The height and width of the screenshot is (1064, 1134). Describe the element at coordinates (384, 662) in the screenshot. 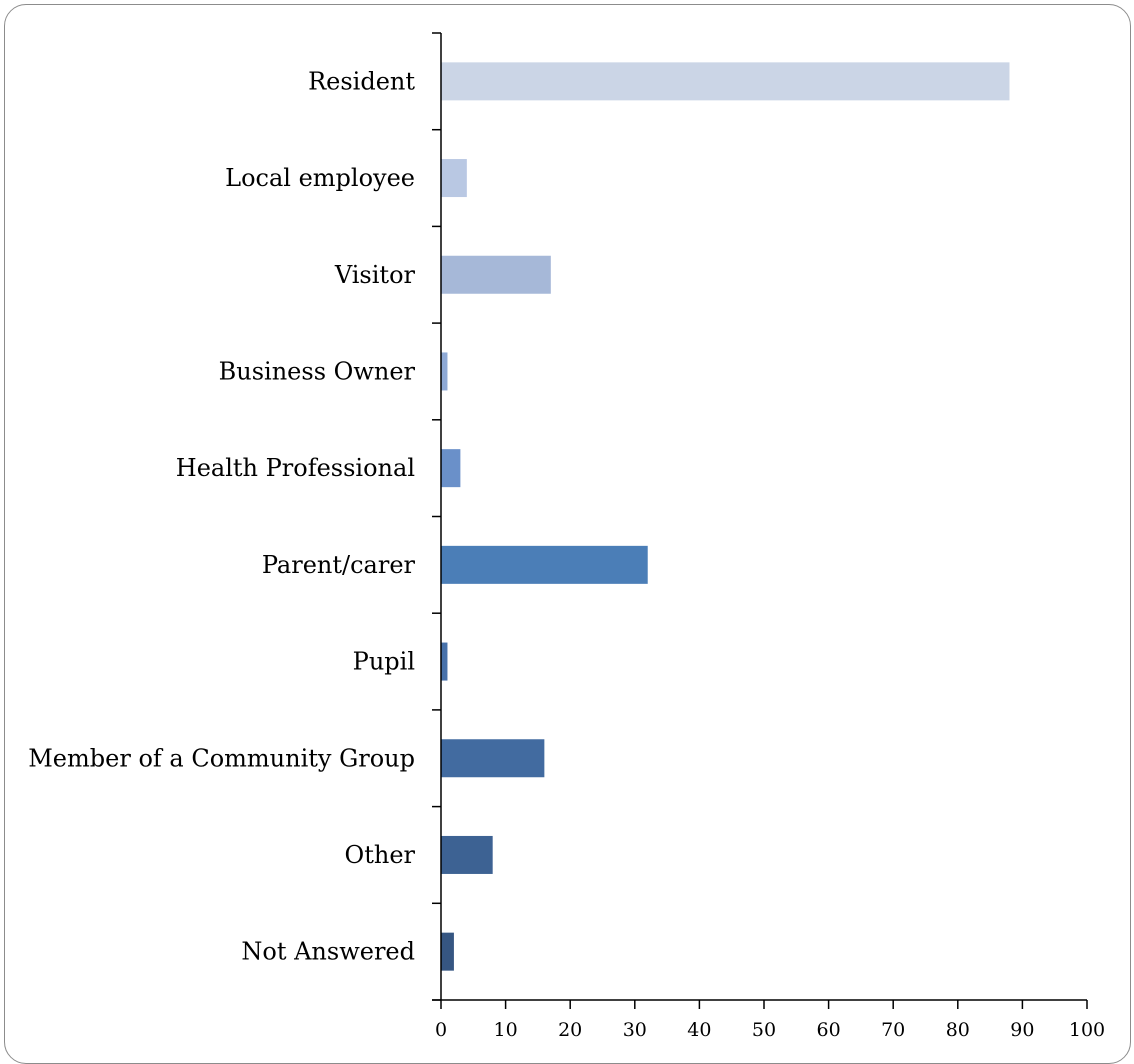

I see `category-label: Pupil` at that location.